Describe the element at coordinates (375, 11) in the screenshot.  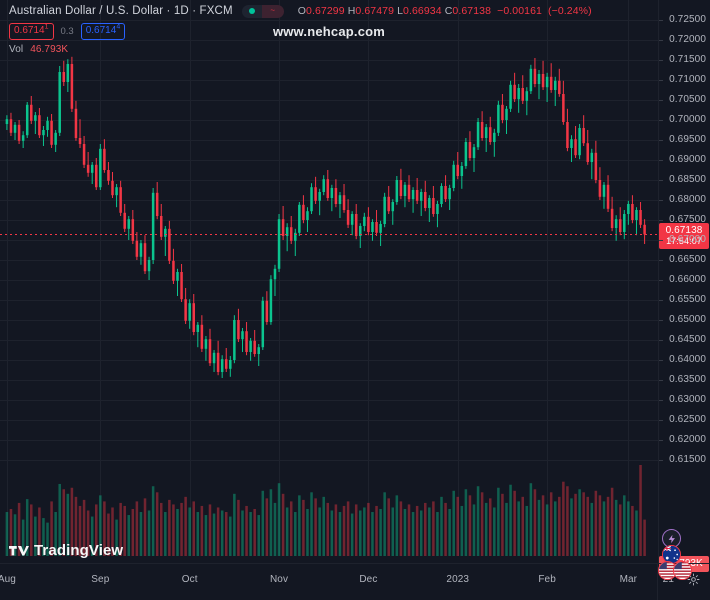
I see `ohlc-high-value: 0.67479` at that location.